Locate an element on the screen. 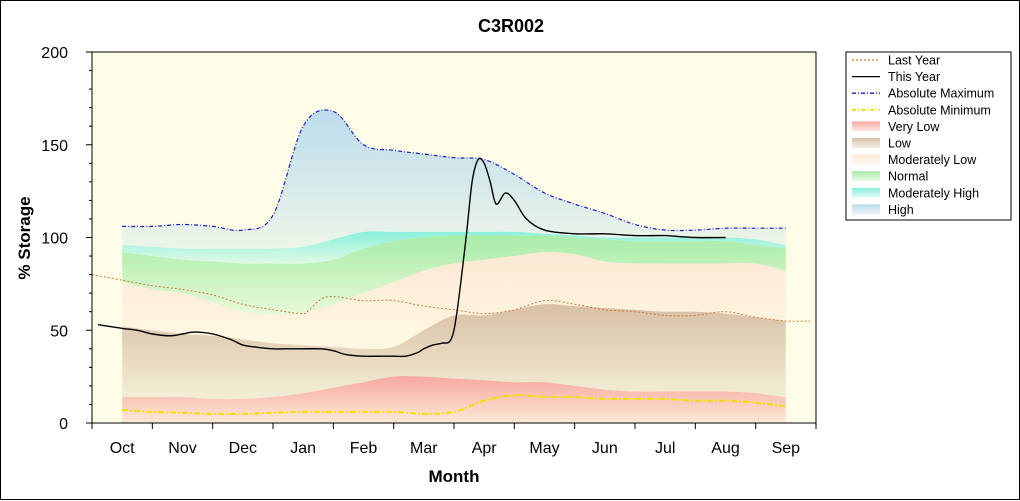 The width and height of the screenshot is (1020, 501). chart-title: C3R002 is located at coordinates (511, 26).